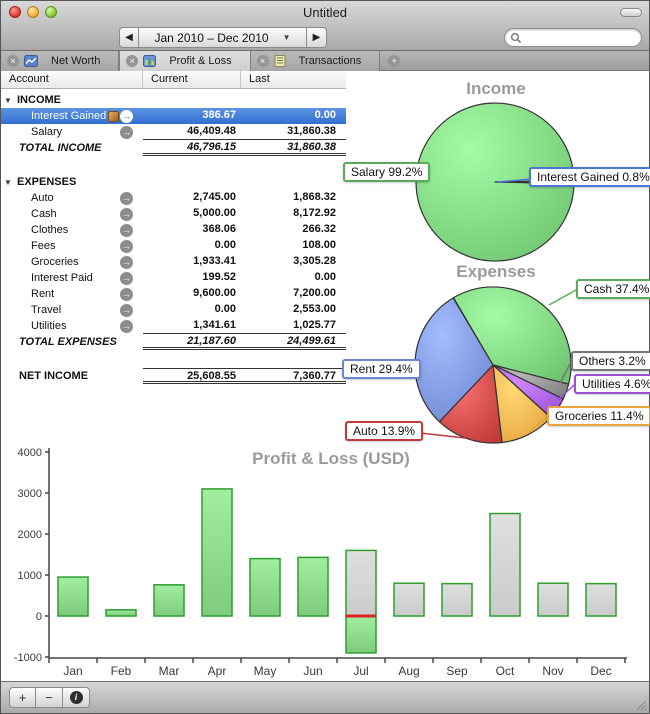  Describe the element at coordinates (408, 671) in the screenshot. I see `x-axis-month-label: Aug` at that location.